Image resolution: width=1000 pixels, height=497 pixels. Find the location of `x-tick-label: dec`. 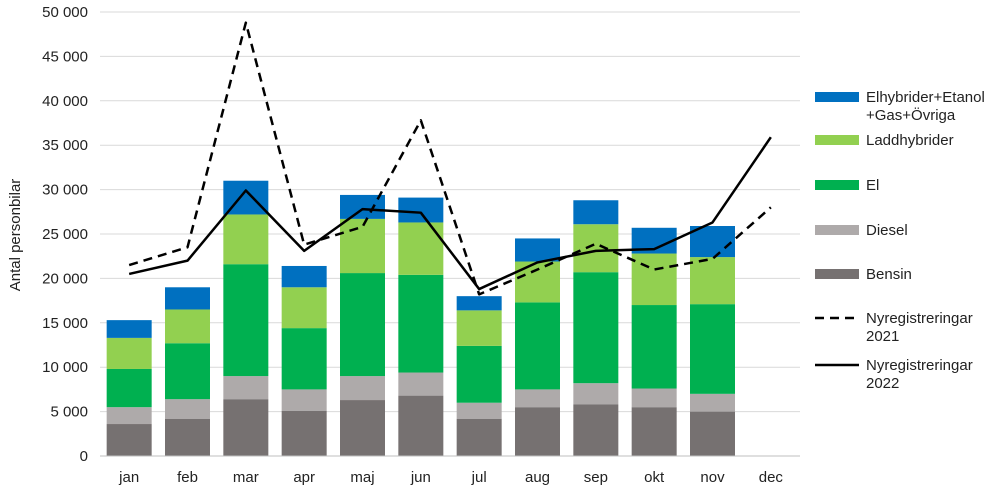

x-tick-label: dec is located at coordinates (771, 477).